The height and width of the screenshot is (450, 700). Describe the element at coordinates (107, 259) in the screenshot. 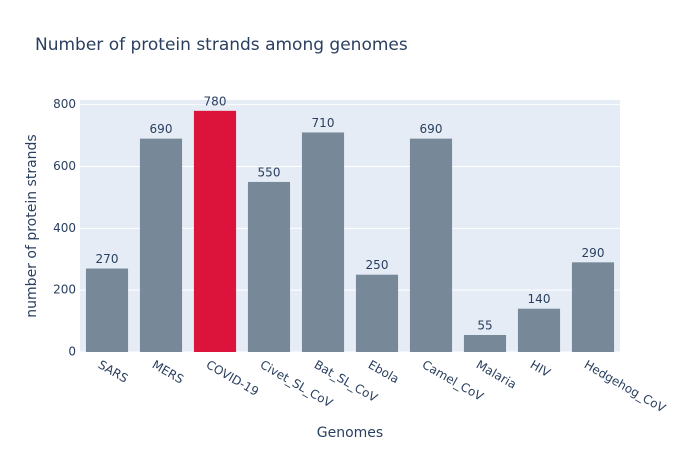

I see `value-label: 270` at that location.